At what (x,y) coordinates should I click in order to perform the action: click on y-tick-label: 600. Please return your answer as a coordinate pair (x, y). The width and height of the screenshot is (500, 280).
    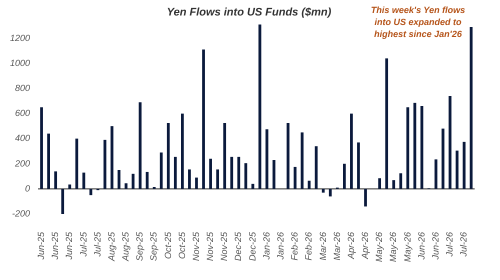
    Looking at the image, I should click on (22, 113).